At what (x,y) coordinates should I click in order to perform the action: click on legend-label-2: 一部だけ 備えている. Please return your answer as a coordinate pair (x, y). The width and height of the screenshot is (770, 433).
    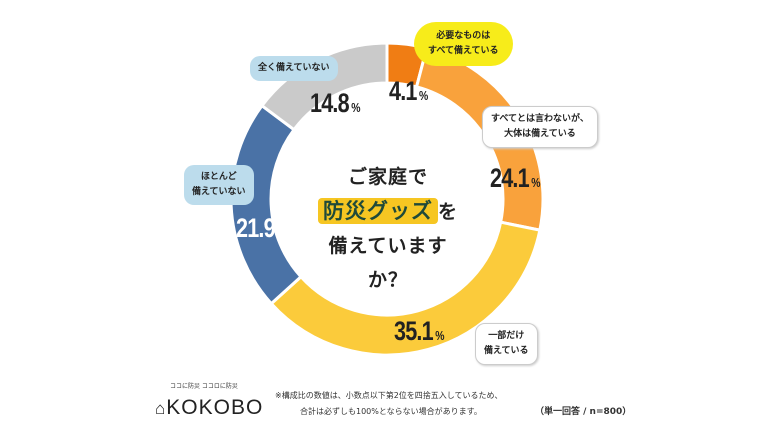
    Looking at the image, I should click on (506, 344).